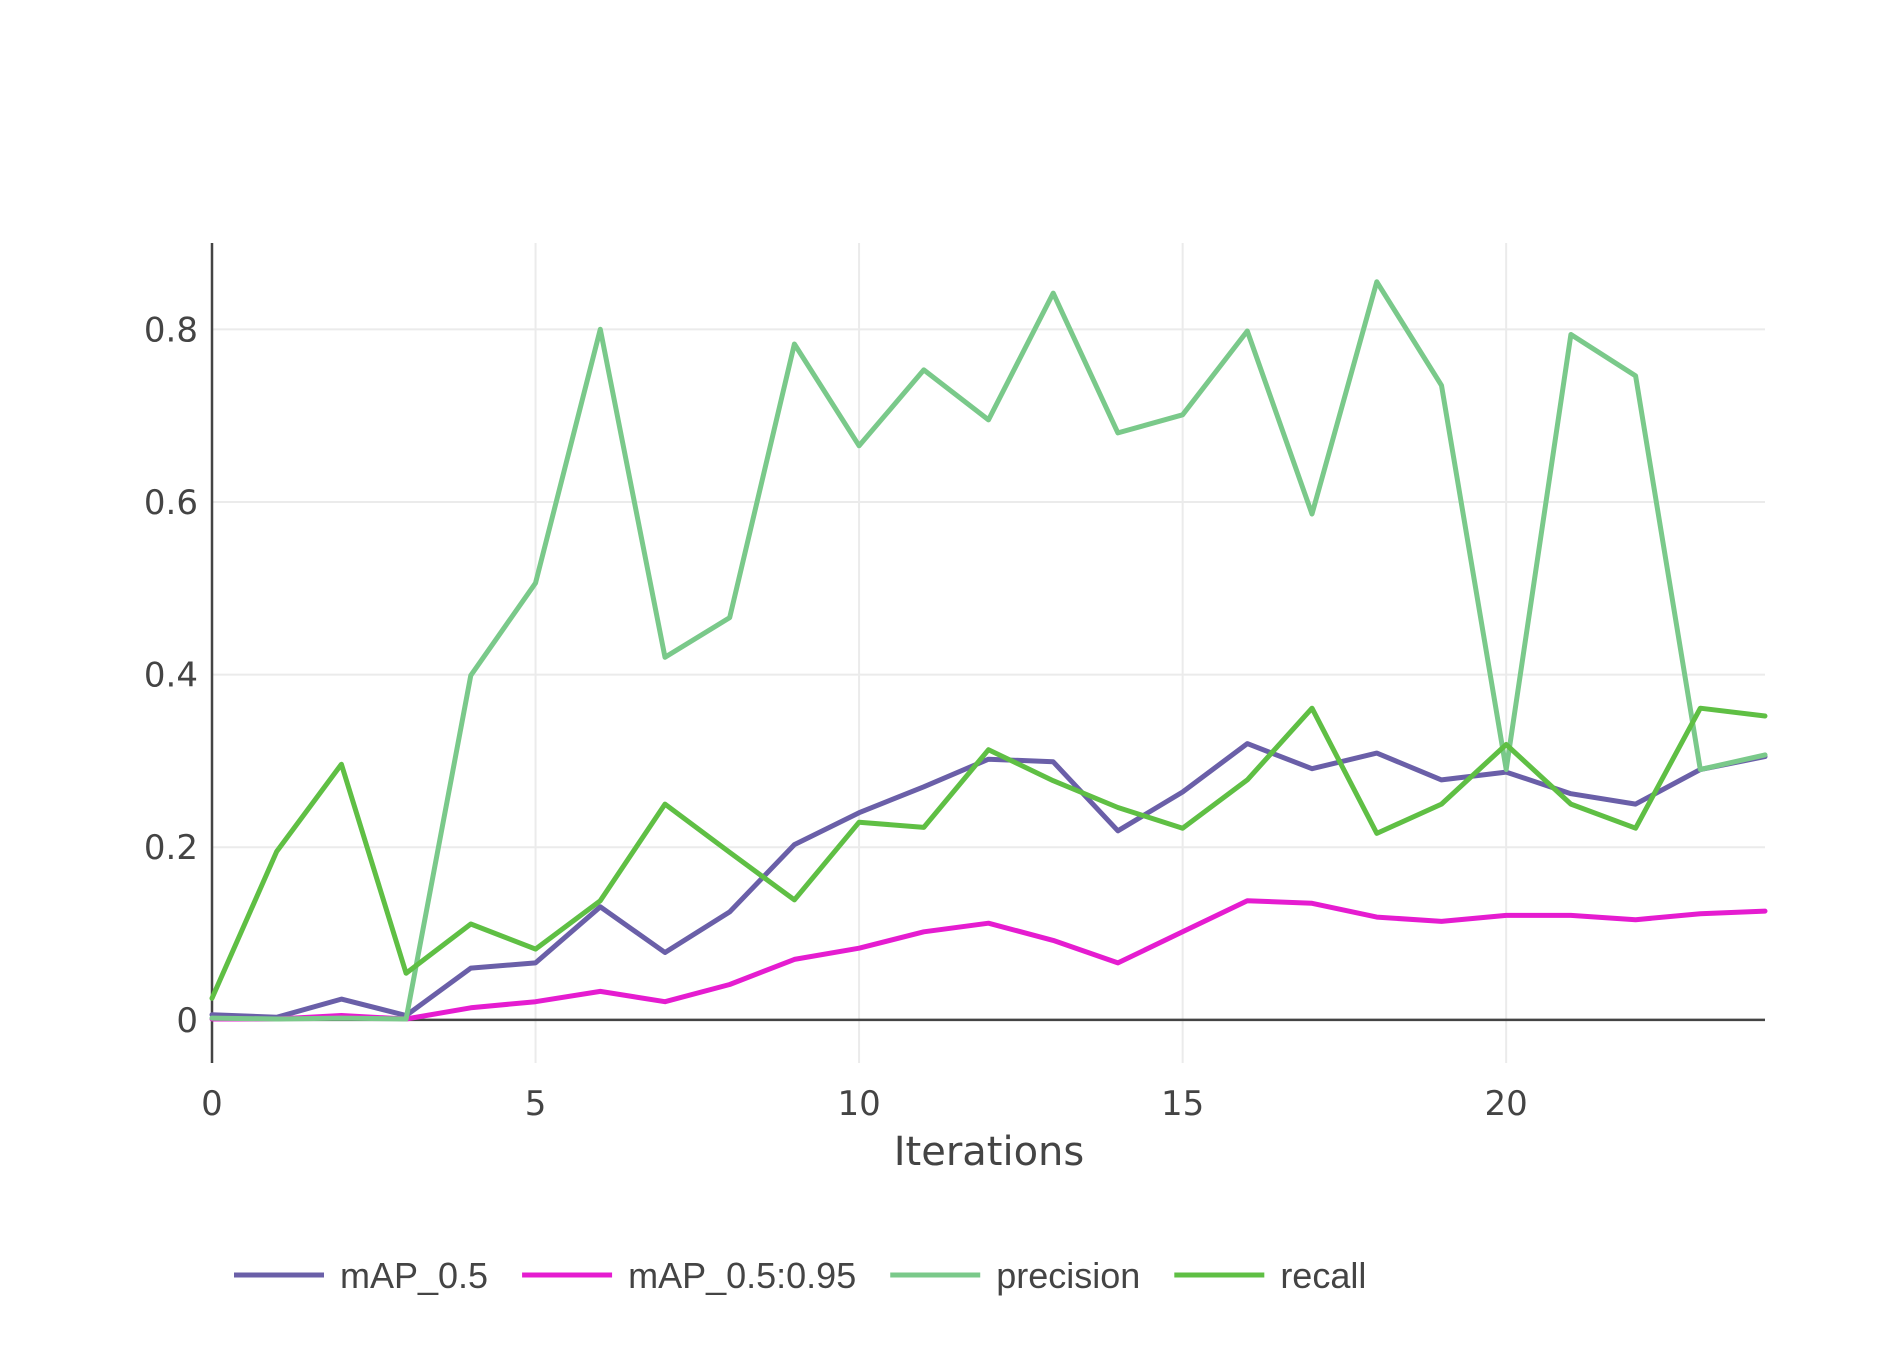 The width and height of the screenshot is (1896, 1350). I want to click on legend-label: mAP_0.5, so click(414, 1275).